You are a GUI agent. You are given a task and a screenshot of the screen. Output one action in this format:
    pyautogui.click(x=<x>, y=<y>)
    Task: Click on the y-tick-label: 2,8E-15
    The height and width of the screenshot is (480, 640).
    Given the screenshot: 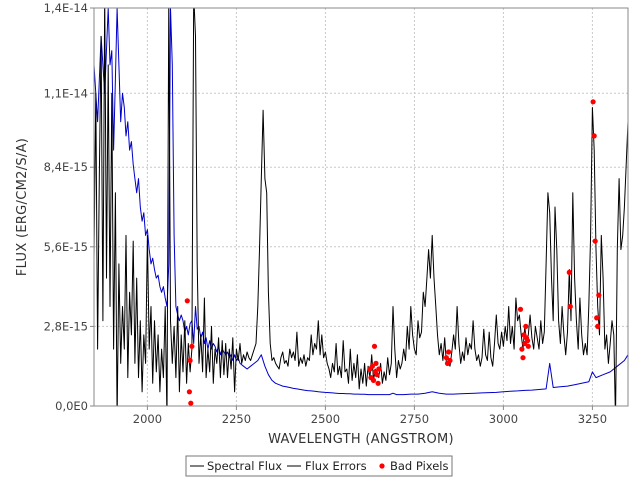 What is the action you would take?
    pyautogui.click(x=66, y=326)
    